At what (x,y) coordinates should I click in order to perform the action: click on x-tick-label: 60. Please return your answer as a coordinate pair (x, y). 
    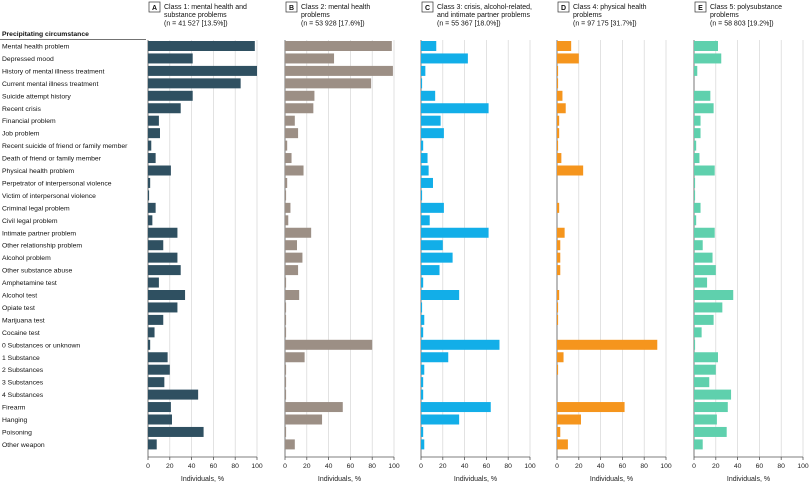
    Looking at the image, I should click on (214, 466).